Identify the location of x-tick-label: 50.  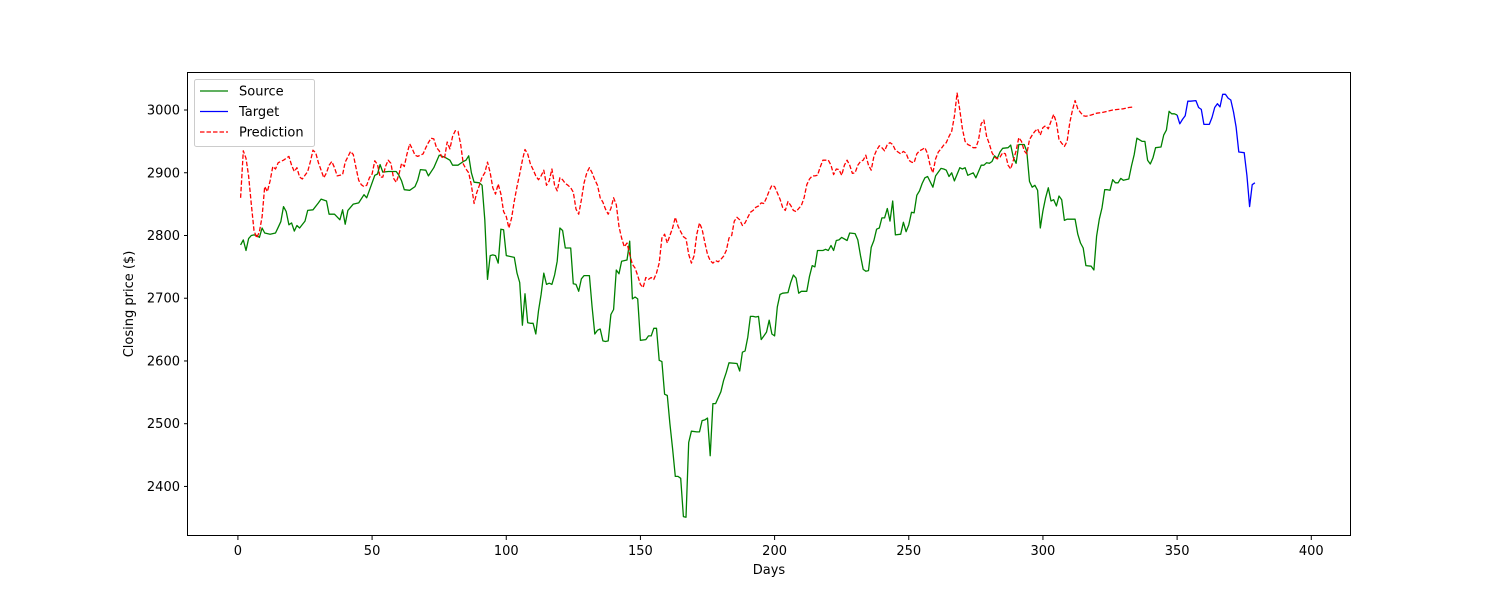
(372, 551).